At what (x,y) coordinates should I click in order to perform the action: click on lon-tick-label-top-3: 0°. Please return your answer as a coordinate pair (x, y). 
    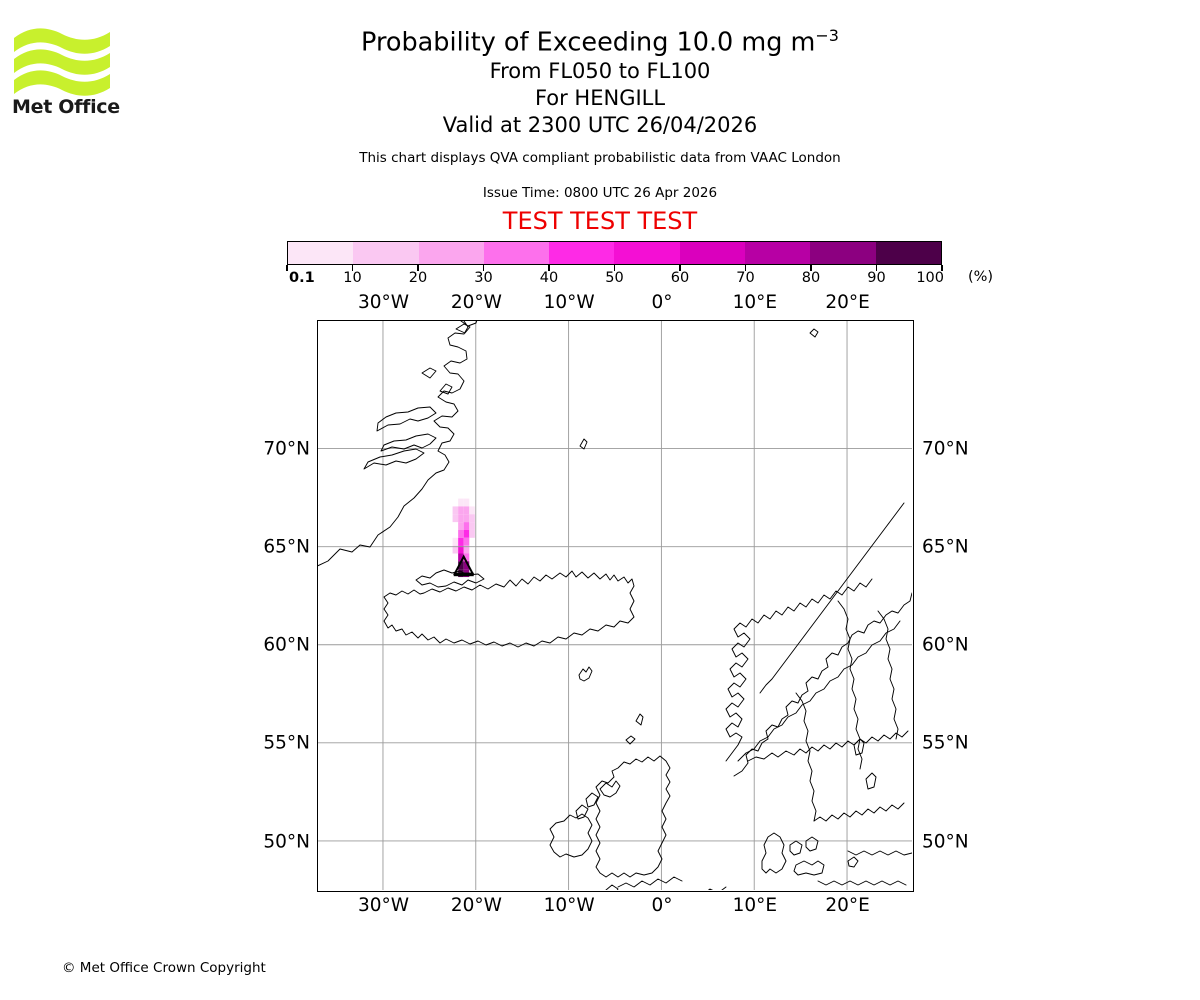
    Looking at the image, I should click on (662, 302).